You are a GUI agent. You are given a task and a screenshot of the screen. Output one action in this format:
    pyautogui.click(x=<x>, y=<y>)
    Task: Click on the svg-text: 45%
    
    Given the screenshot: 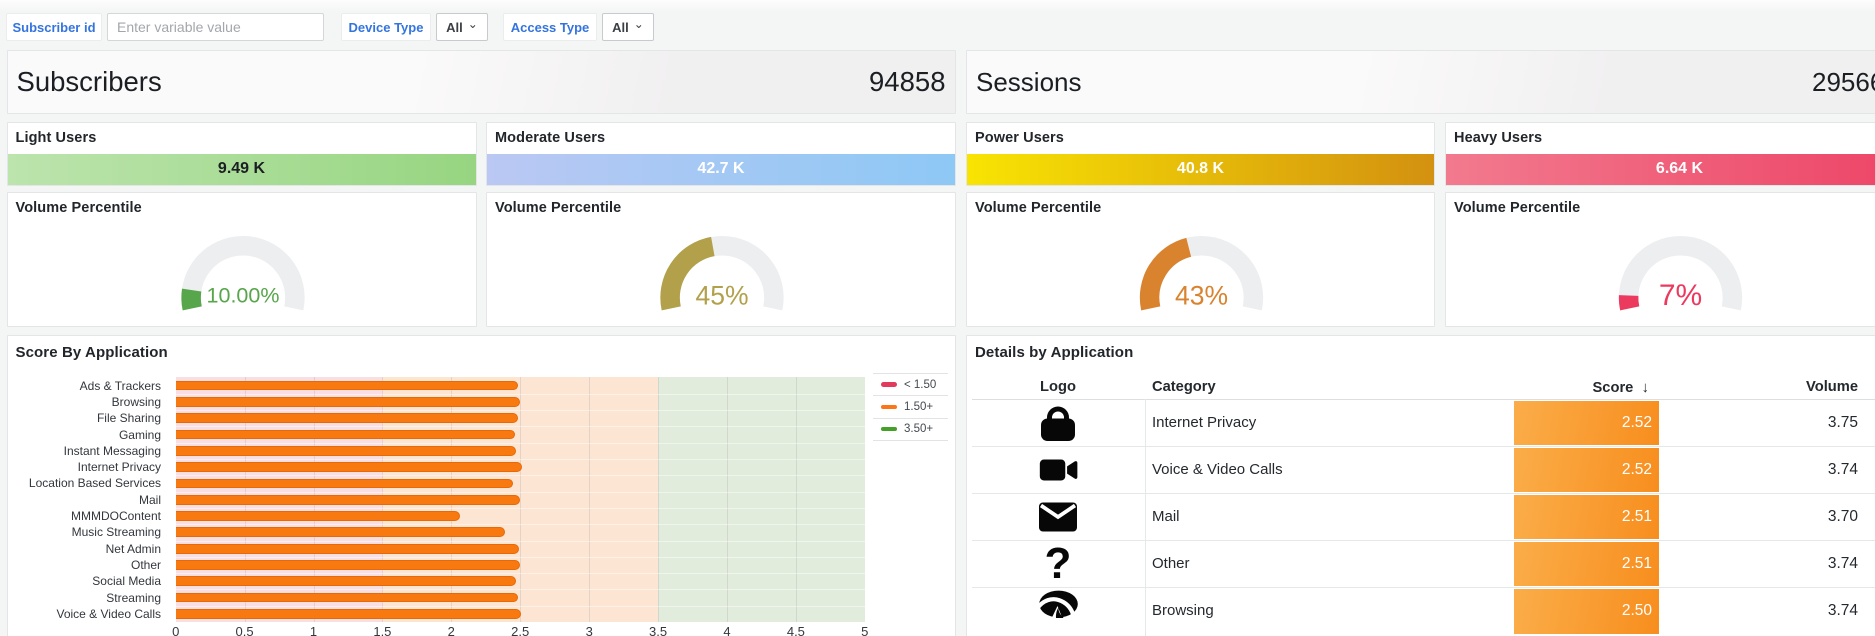 What is the action you would take?
    pyautogui.click(x=721, y=295)
    